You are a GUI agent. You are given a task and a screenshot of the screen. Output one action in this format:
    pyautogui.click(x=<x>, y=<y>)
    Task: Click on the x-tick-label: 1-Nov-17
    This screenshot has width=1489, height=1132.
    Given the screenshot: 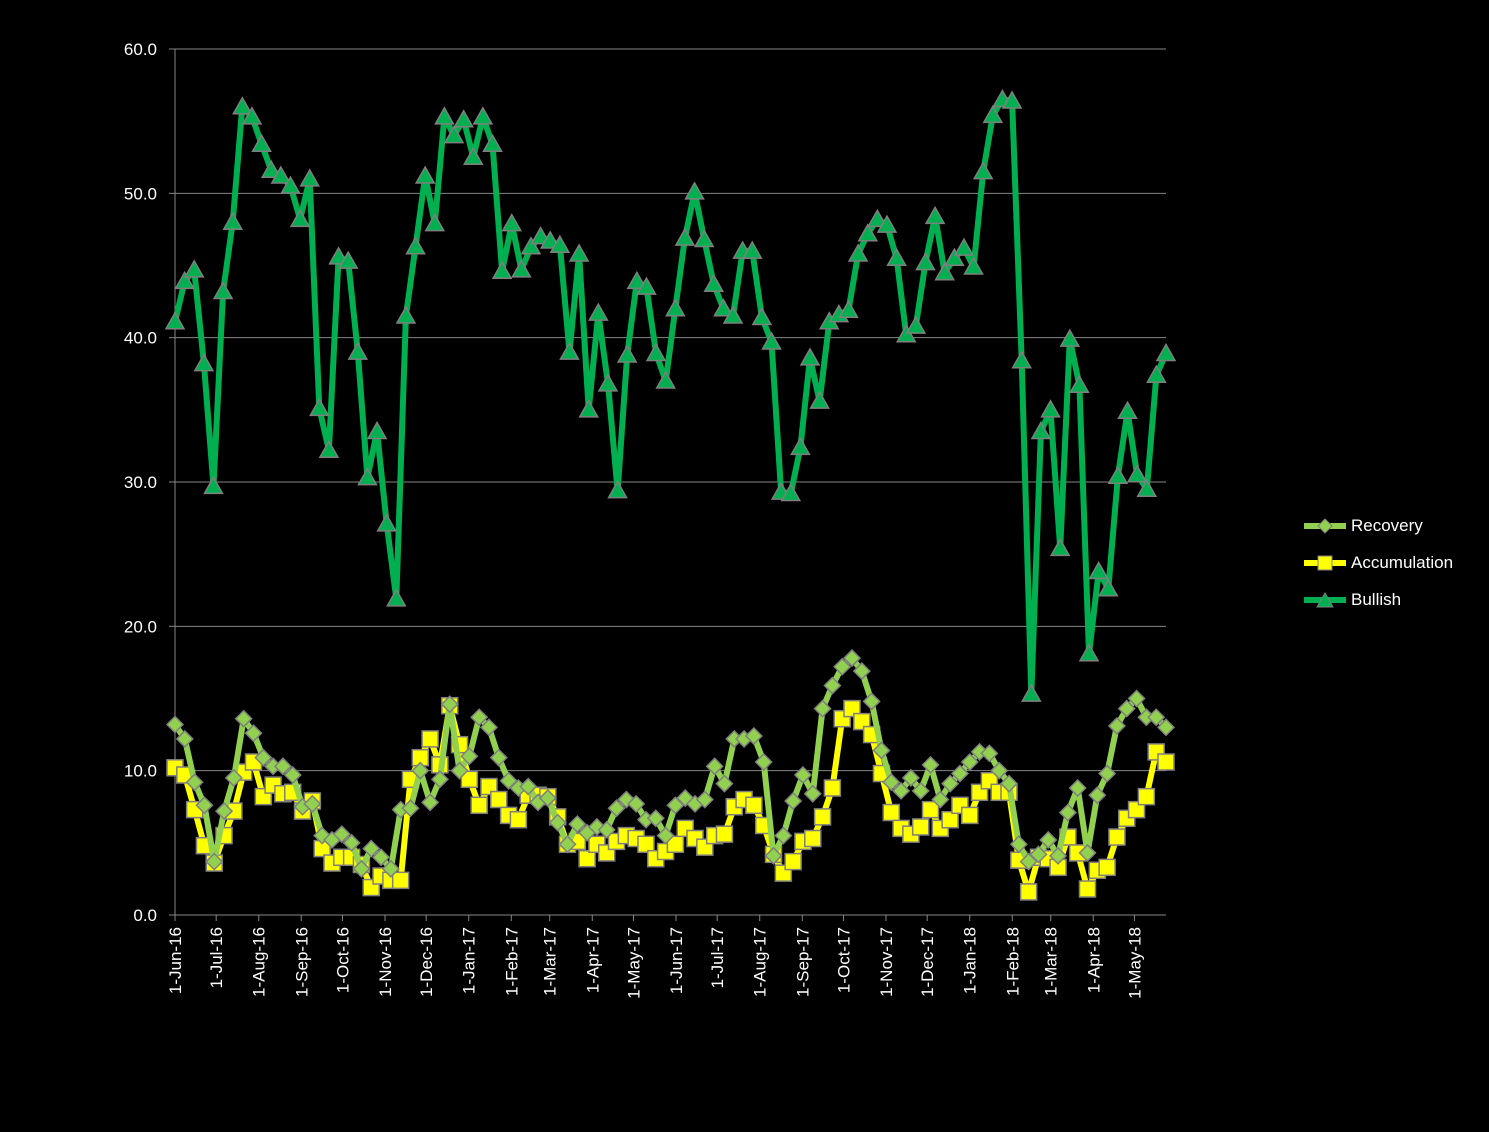 What is the action you would take?
    pyautogui.click(x=886, y=962)
    